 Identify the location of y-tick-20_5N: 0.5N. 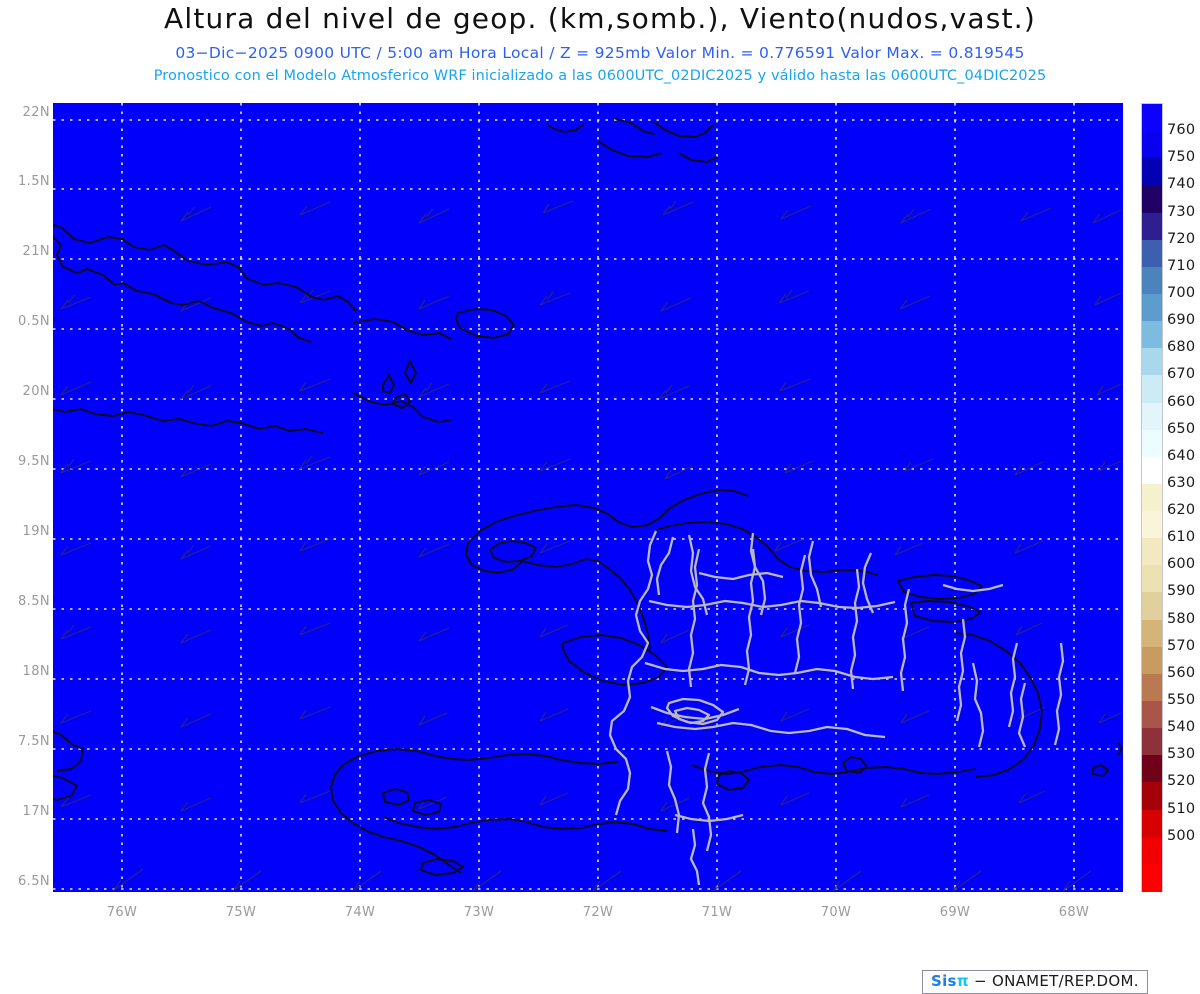
(34, 321).